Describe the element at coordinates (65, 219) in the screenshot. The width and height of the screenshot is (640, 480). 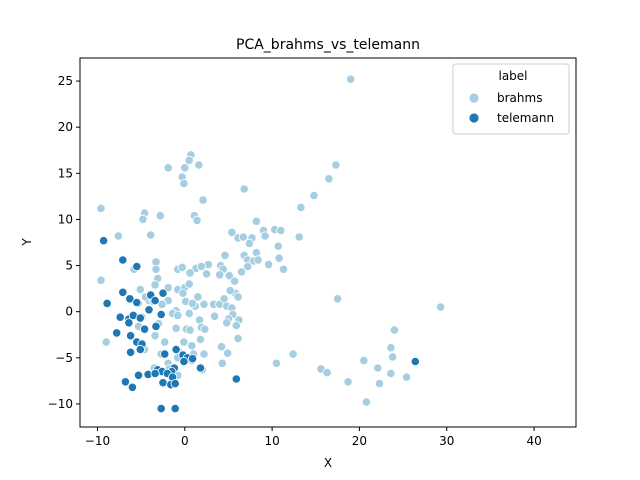
I see `y-tick-label: 10` at that location.